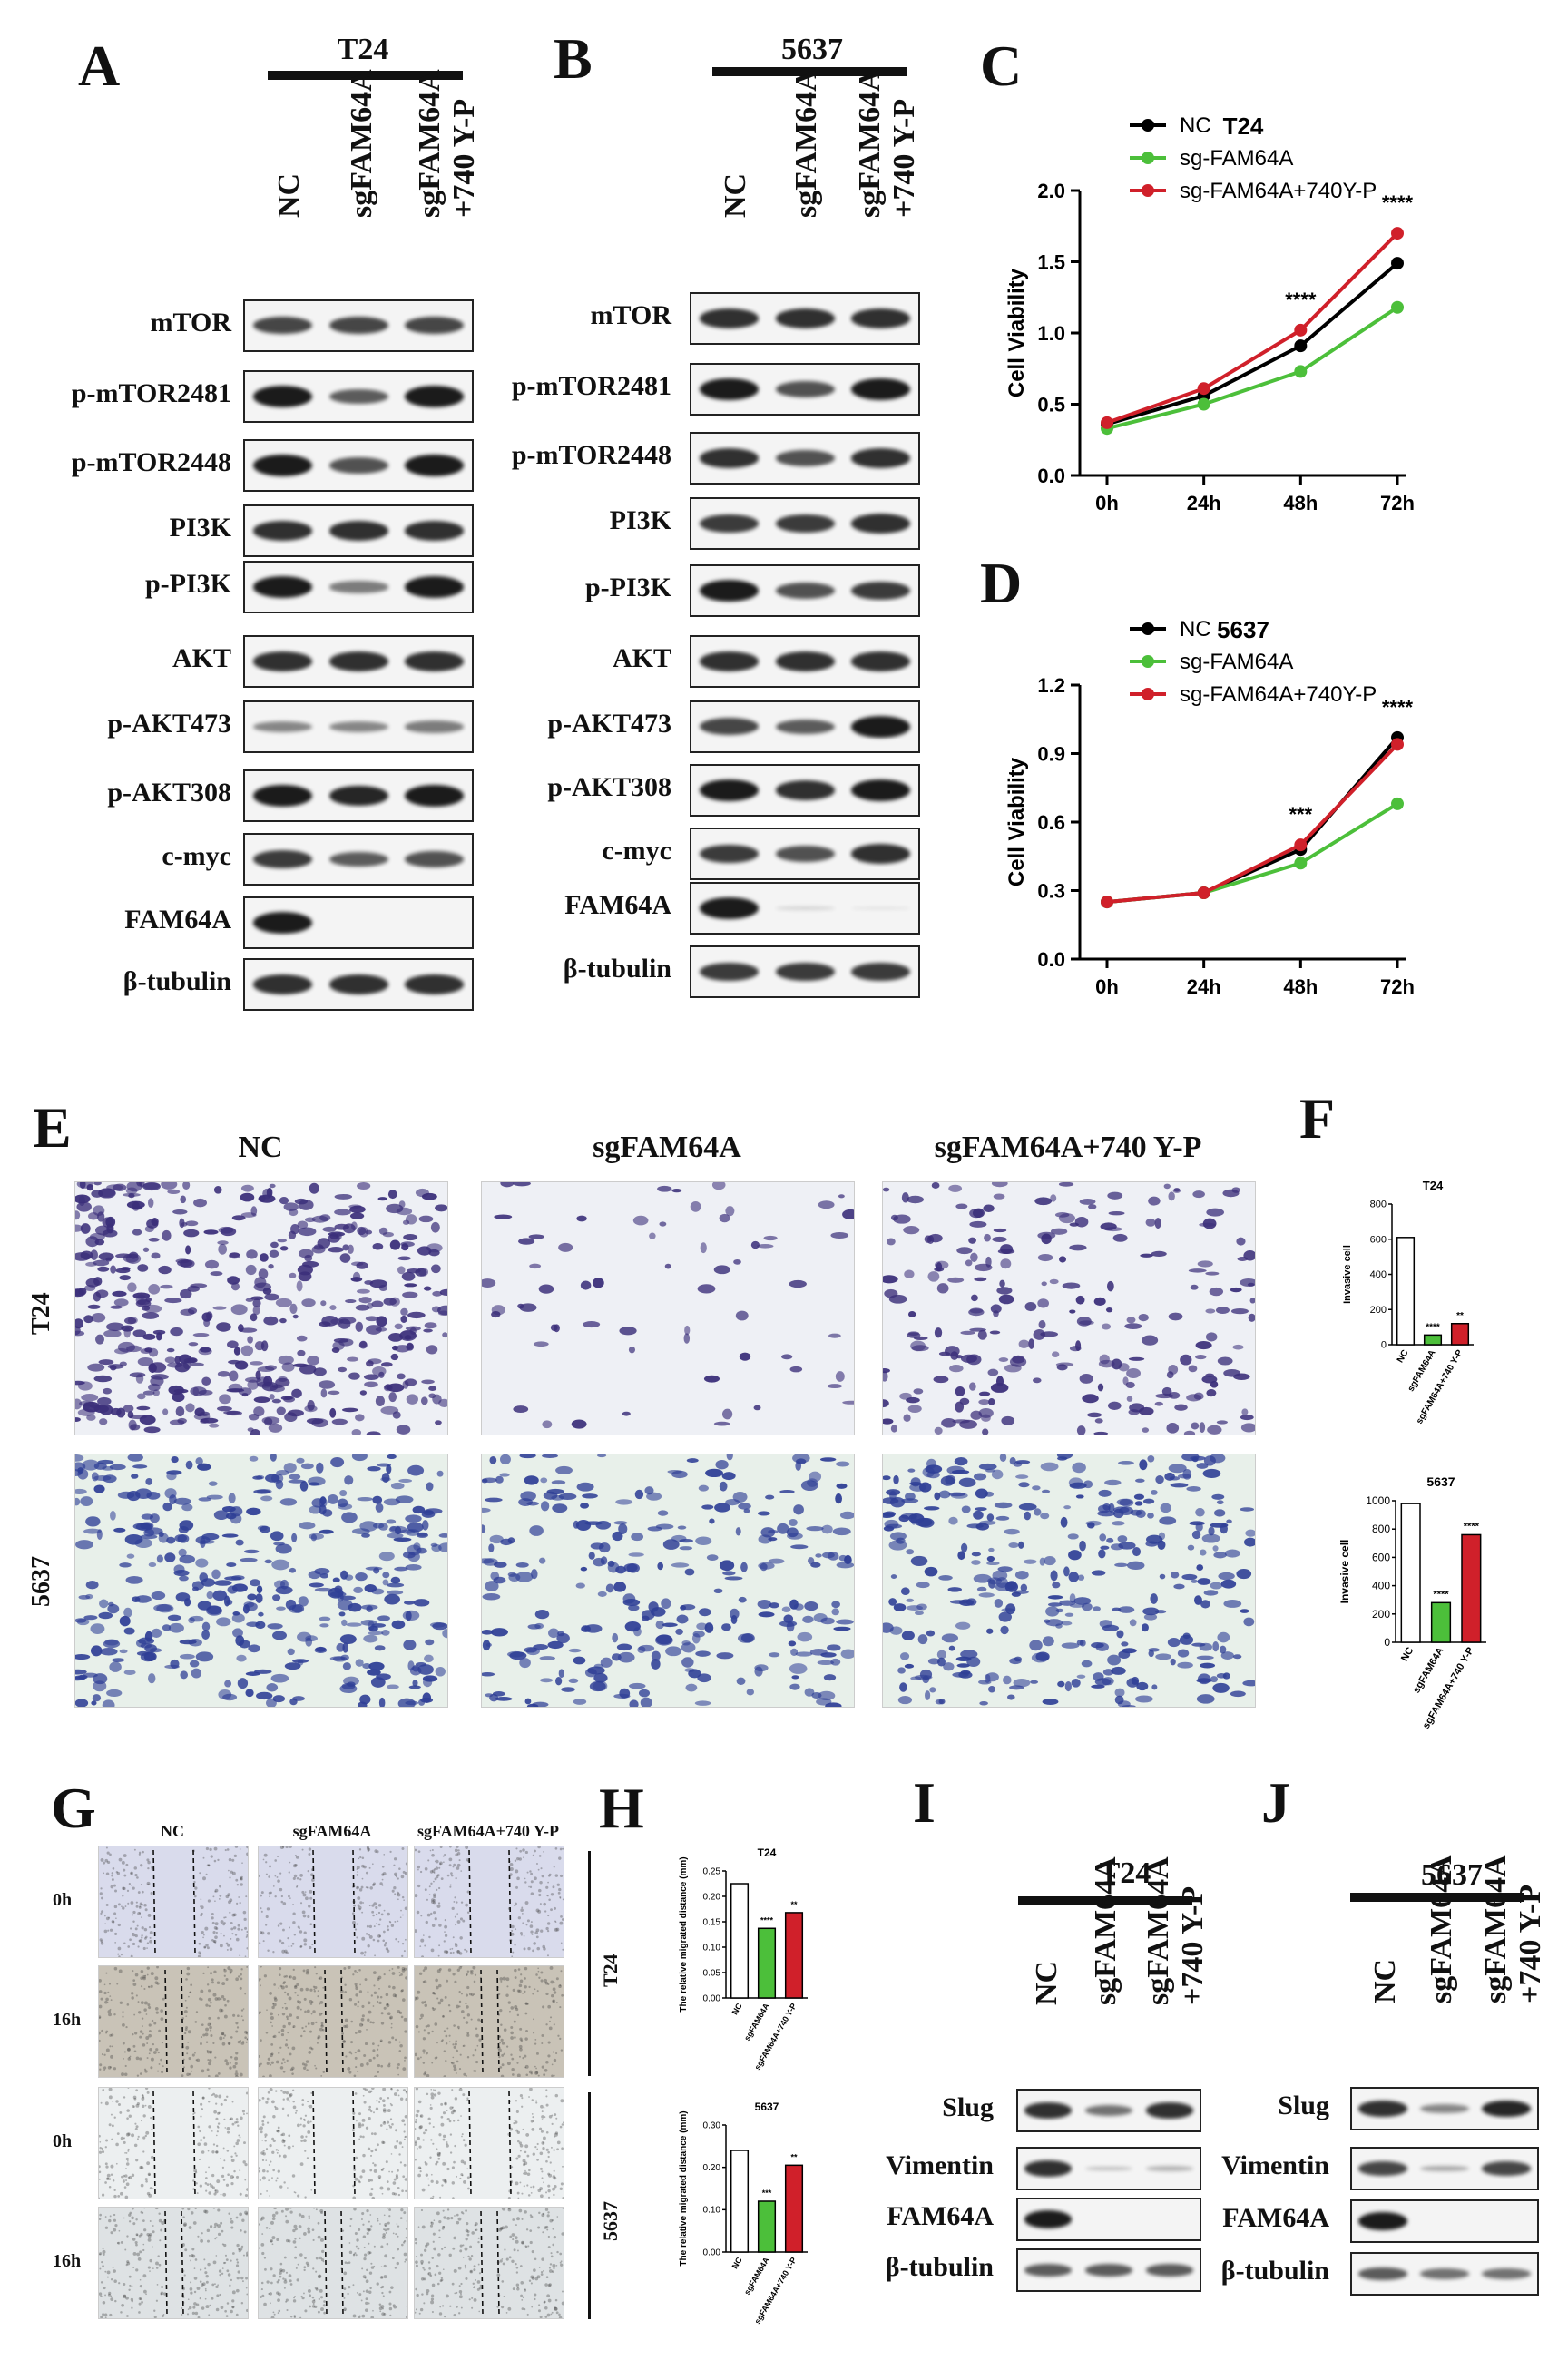 Image resolution: width=1568 pixels, height=2370 pixels. I want to click on panel-label-e: E, so click(52, 1127).